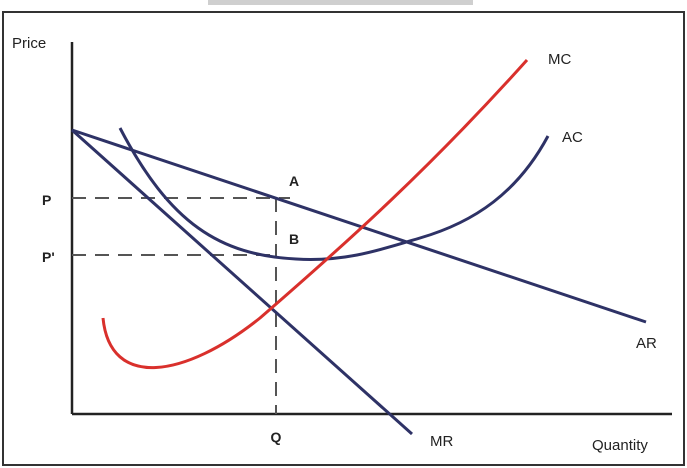 The height and width of the screenshot is (468, 687). What do you see at coordinates (29, 43) in the screenshot?
I see `y-axis-label: Price` at bounding box center [29, 43].